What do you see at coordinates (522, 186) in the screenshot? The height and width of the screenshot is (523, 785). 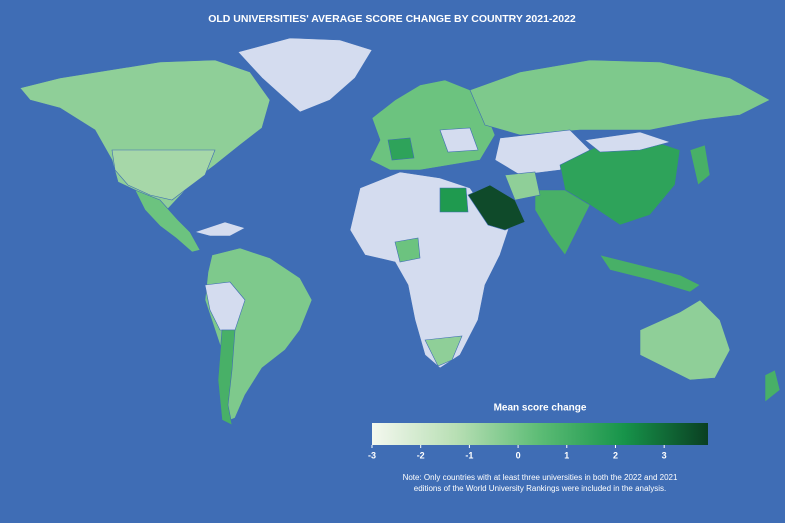 I see `iran` at bounding box center [522, 186].